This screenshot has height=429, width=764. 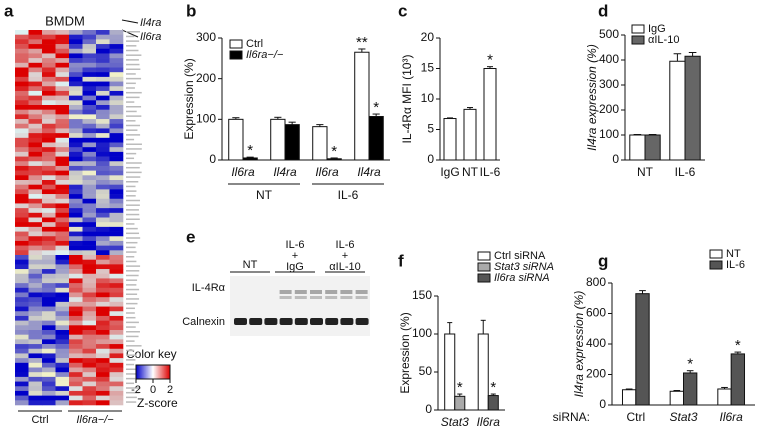 What do you see at coordinates (150, 23) in the screenshot?
I see `gene-label: Il4ra` at bounding box center [150, 23].